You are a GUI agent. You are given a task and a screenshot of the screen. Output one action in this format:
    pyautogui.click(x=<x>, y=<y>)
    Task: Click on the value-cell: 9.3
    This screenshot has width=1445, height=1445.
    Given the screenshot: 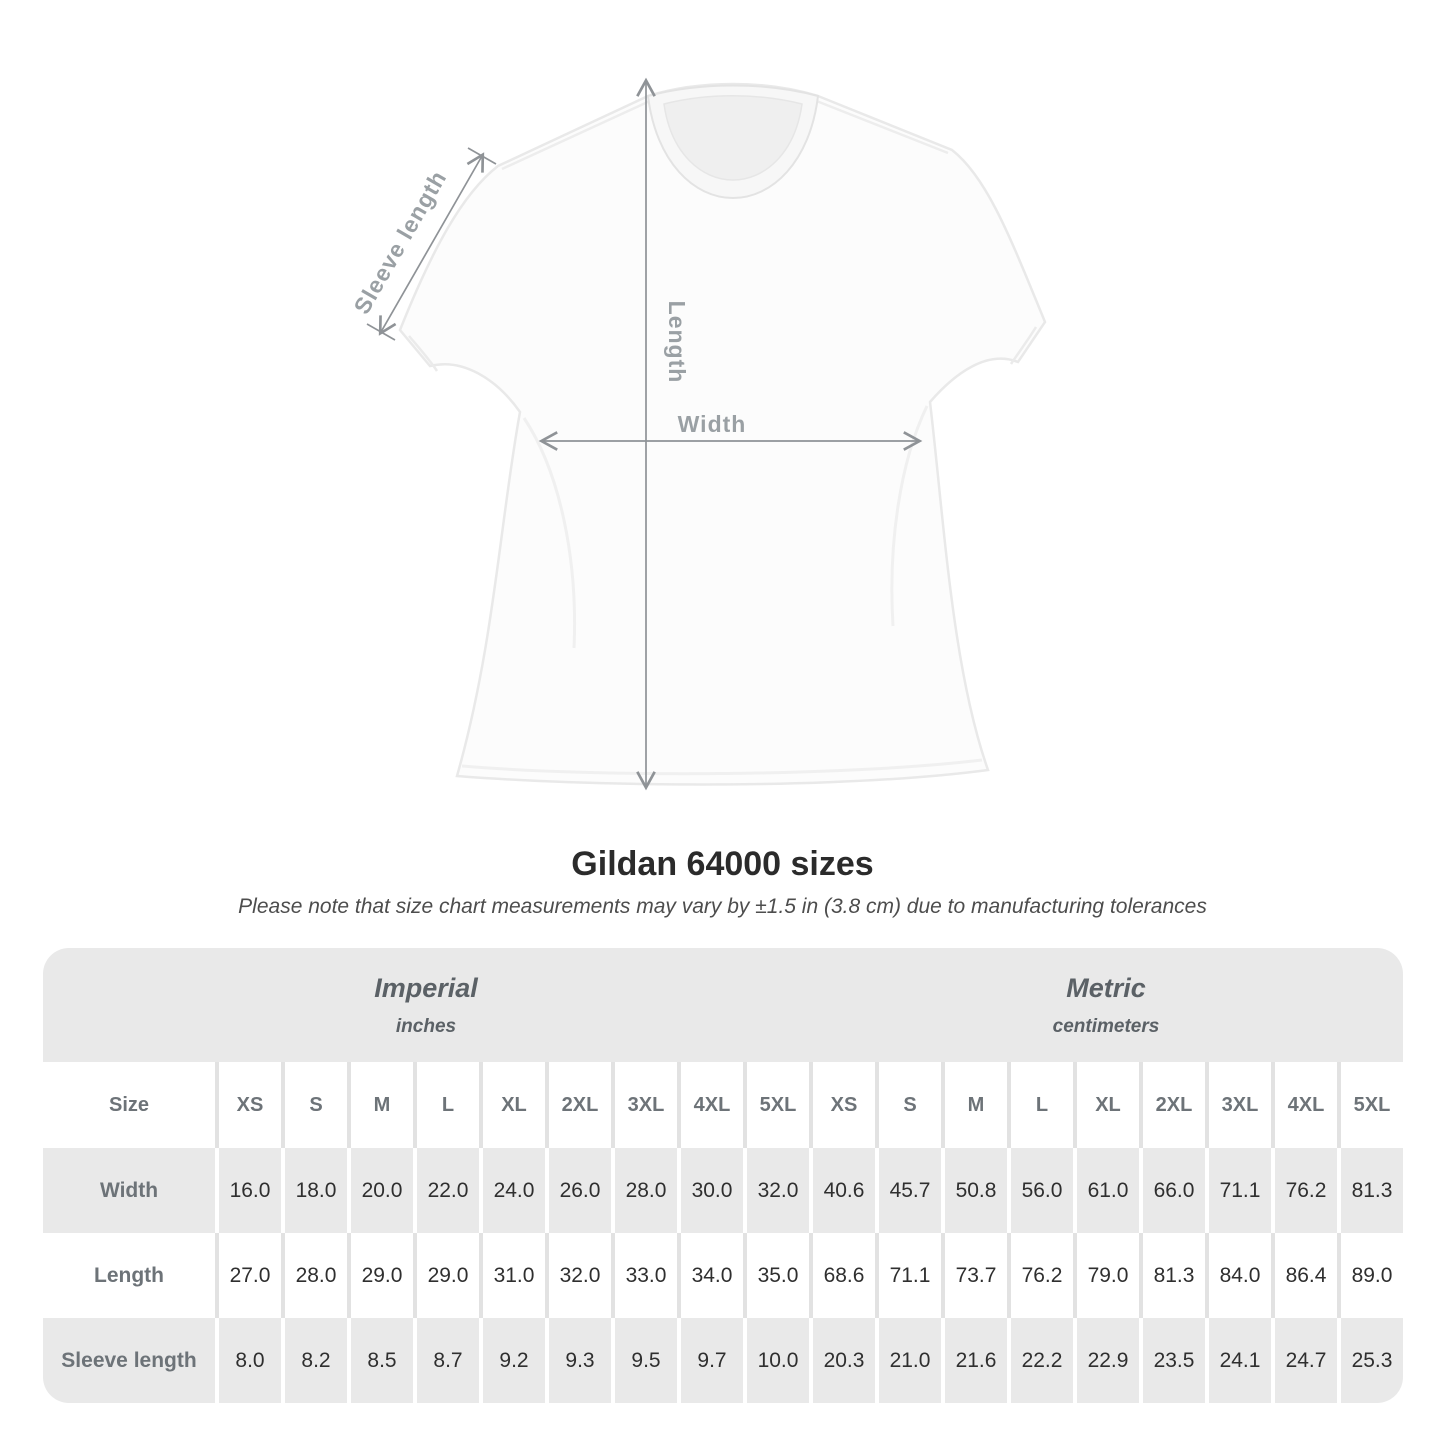 What is the action you would take?
    pyautogui.click(x=578, y=1360)
    